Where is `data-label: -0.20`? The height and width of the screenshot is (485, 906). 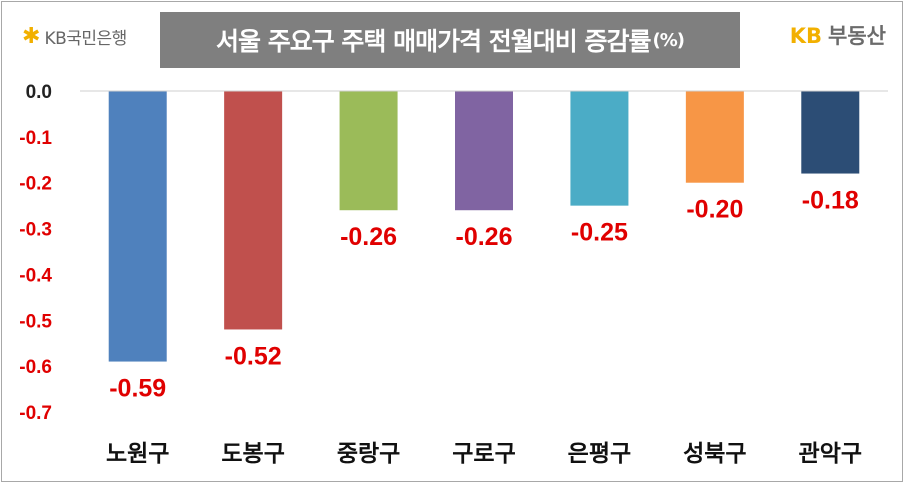
data-label: -0.20 is located at coordinates (714, 210).